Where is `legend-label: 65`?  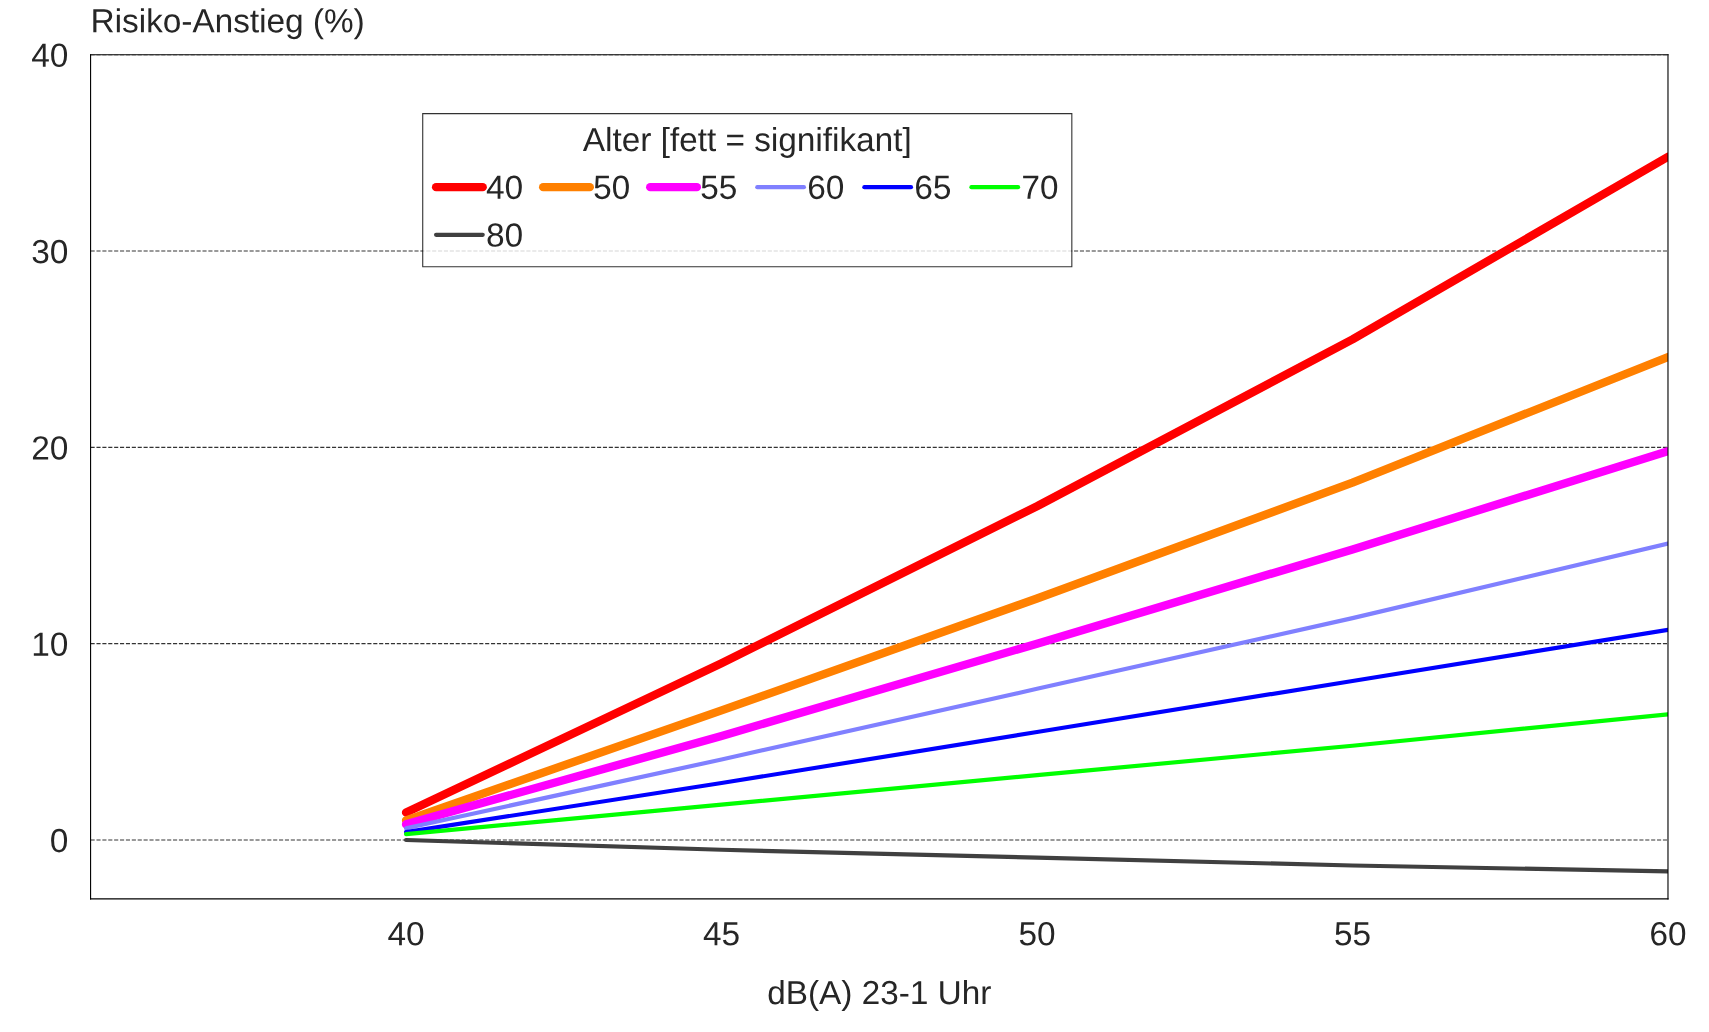
legend-label: 65 is located at coordinates (933, 187).